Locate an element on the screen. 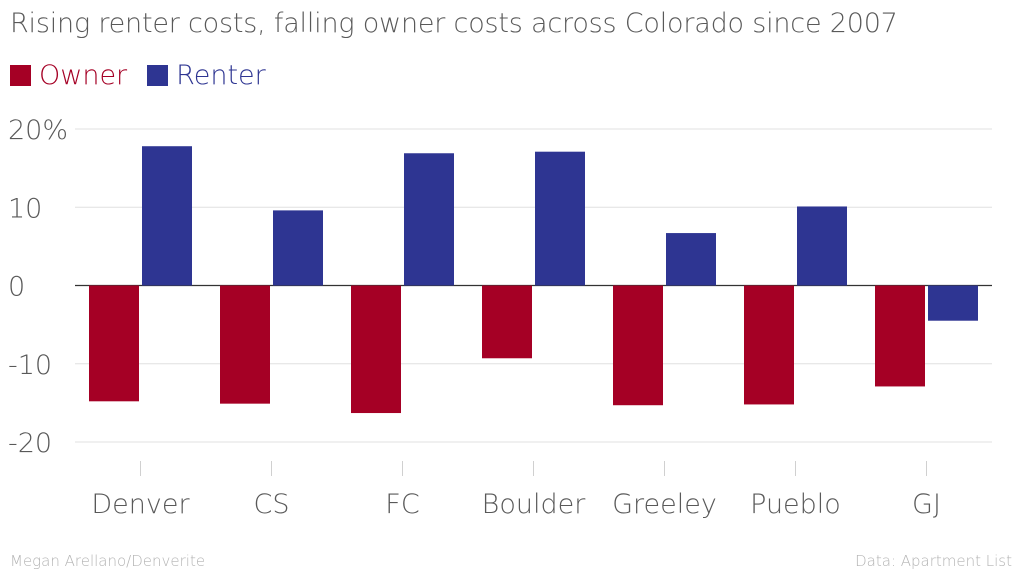 The width and height of the screenshot is (1024, 576). legend-item-owner: Owner is located at coordinates (68, 75).